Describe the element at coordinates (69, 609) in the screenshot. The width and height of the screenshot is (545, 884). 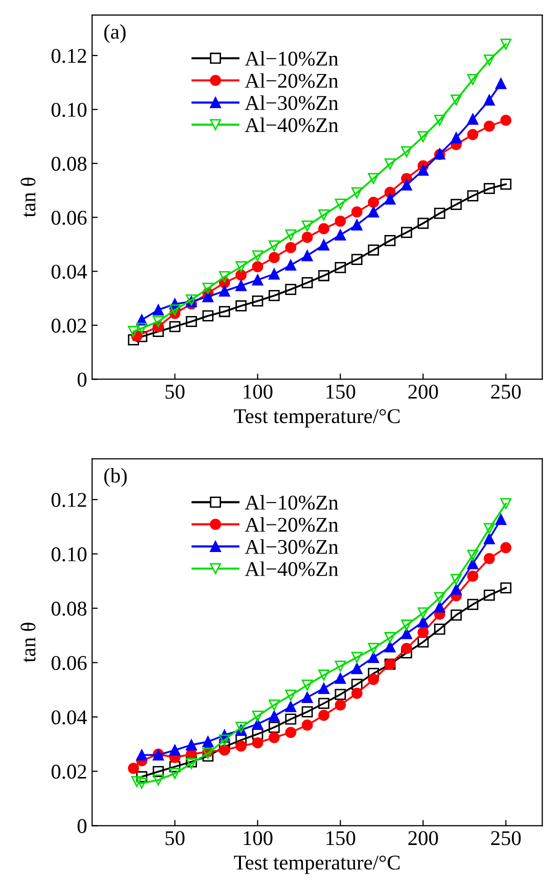
I see `y-tick-label: 0.08` at that location.